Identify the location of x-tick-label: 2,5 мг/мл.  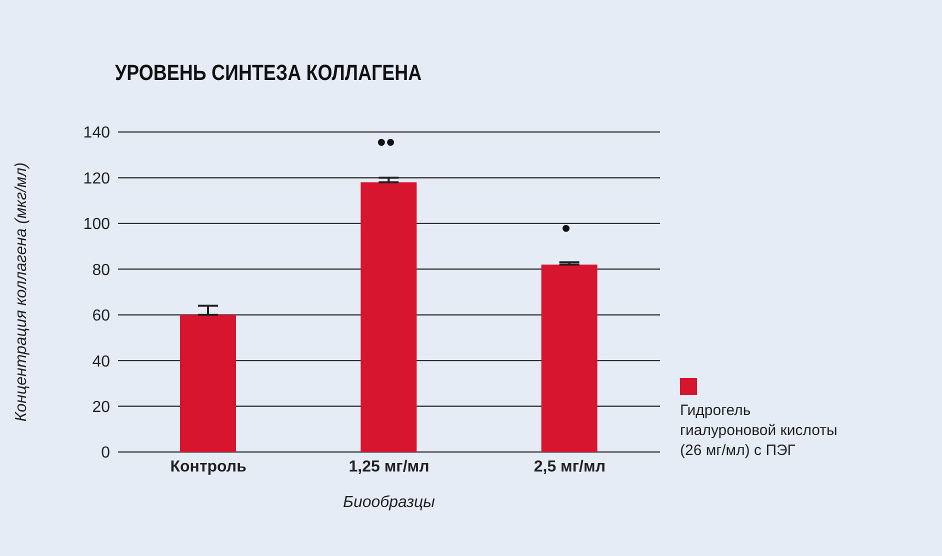
(570, 467).